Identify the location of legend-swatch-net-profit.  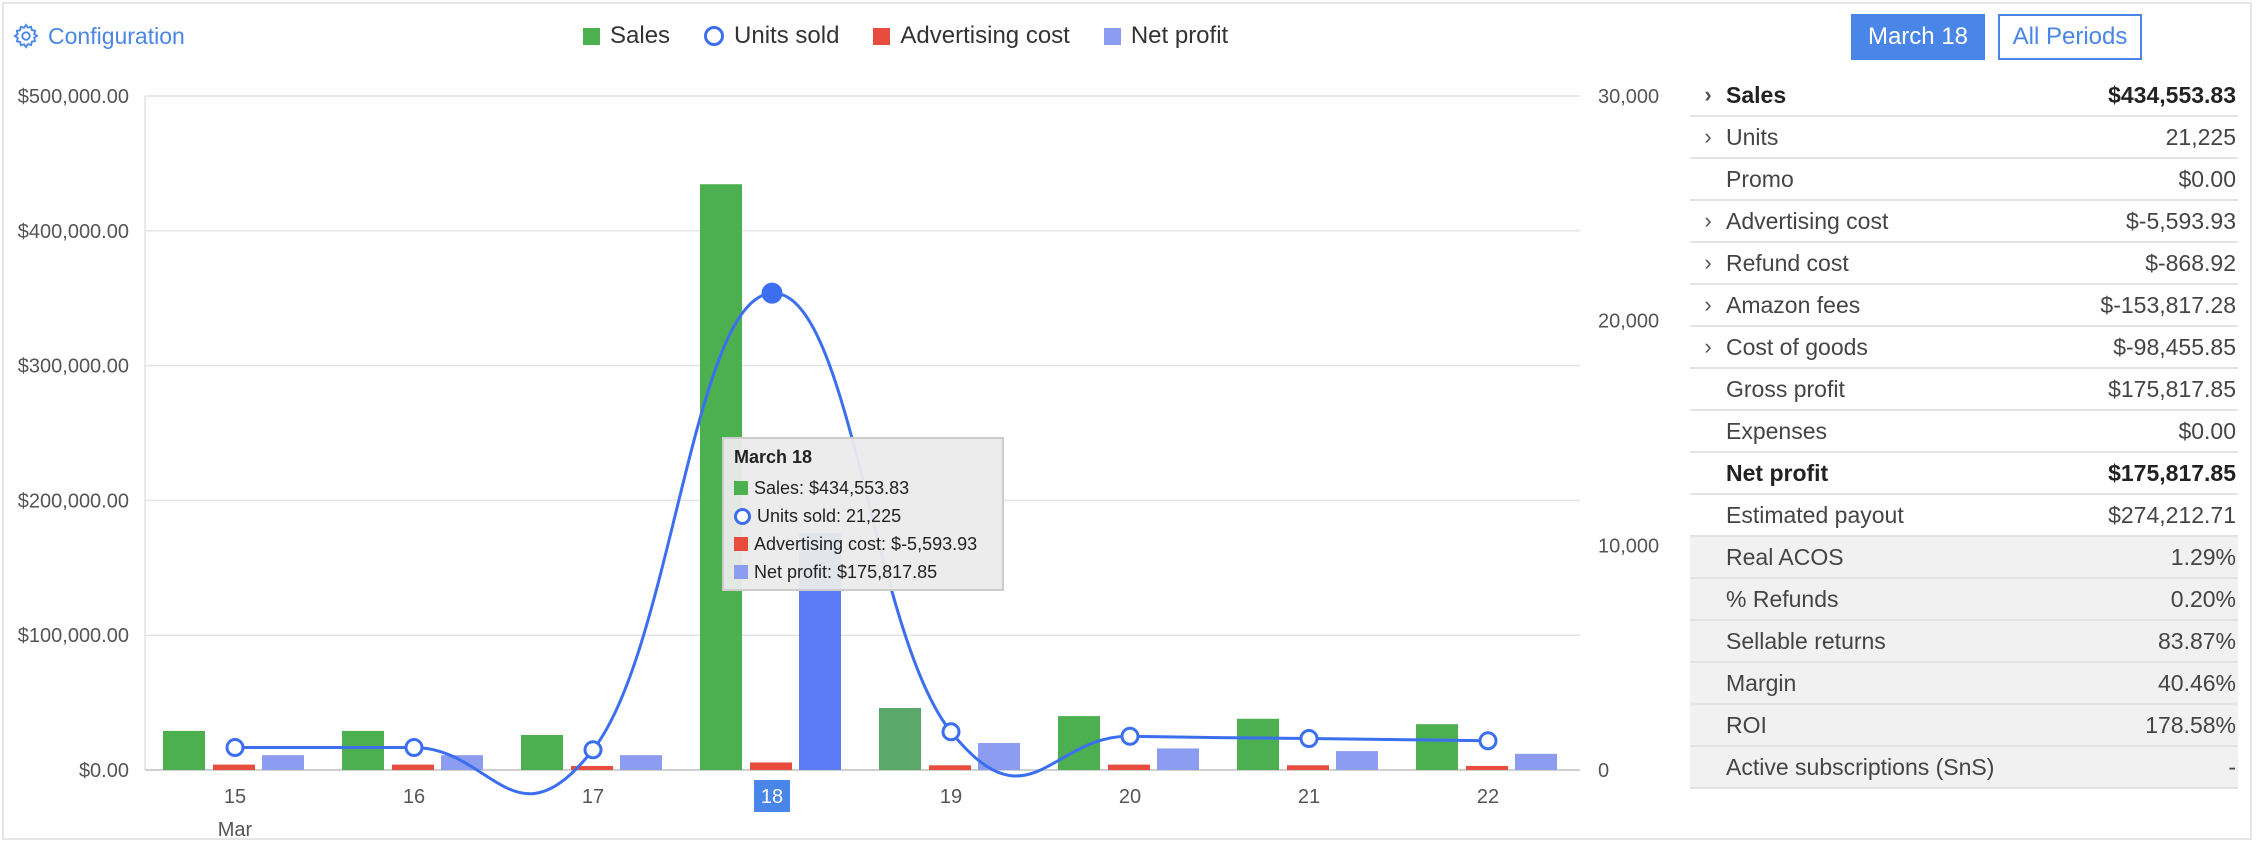
(1112, 36).